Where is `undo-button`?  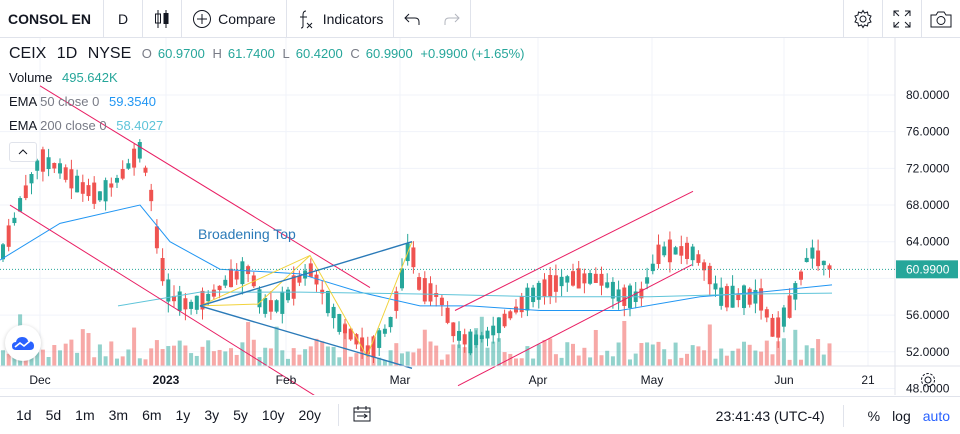
undo-button is located at coordinates (413, 19).